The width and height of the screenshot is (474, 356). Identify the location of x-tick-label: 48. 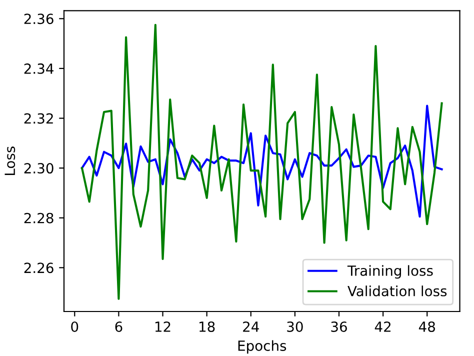
(426, 326).